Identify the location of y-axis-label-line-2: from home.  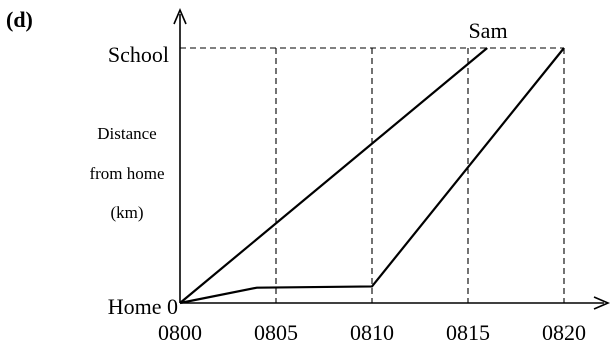
(126, 173).